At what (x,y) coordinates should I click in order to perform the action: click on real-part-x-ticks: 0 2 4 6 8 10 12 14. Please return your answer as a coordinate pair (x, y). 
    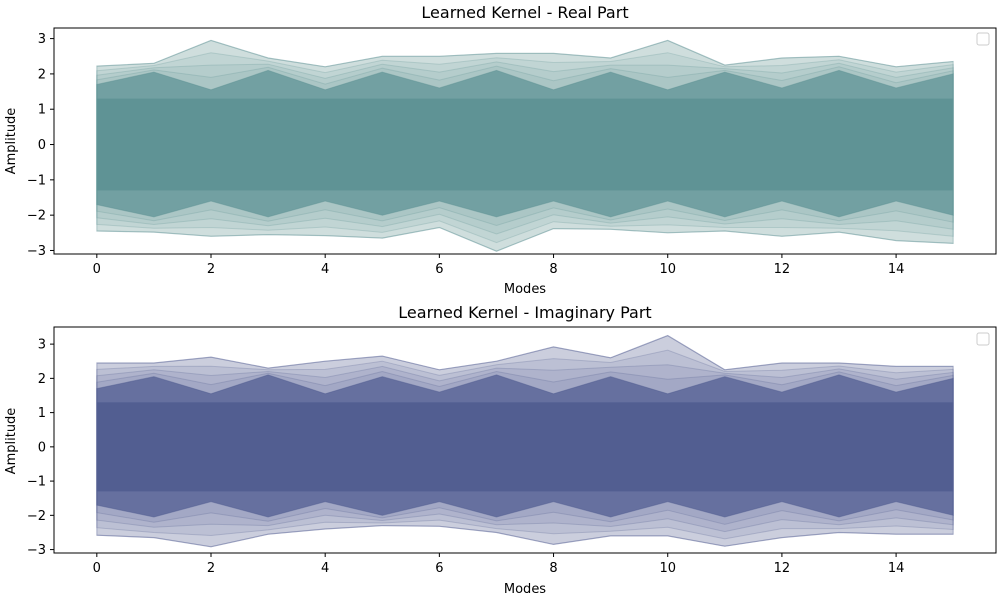
    Looking at the image, I should click on (499, 265).